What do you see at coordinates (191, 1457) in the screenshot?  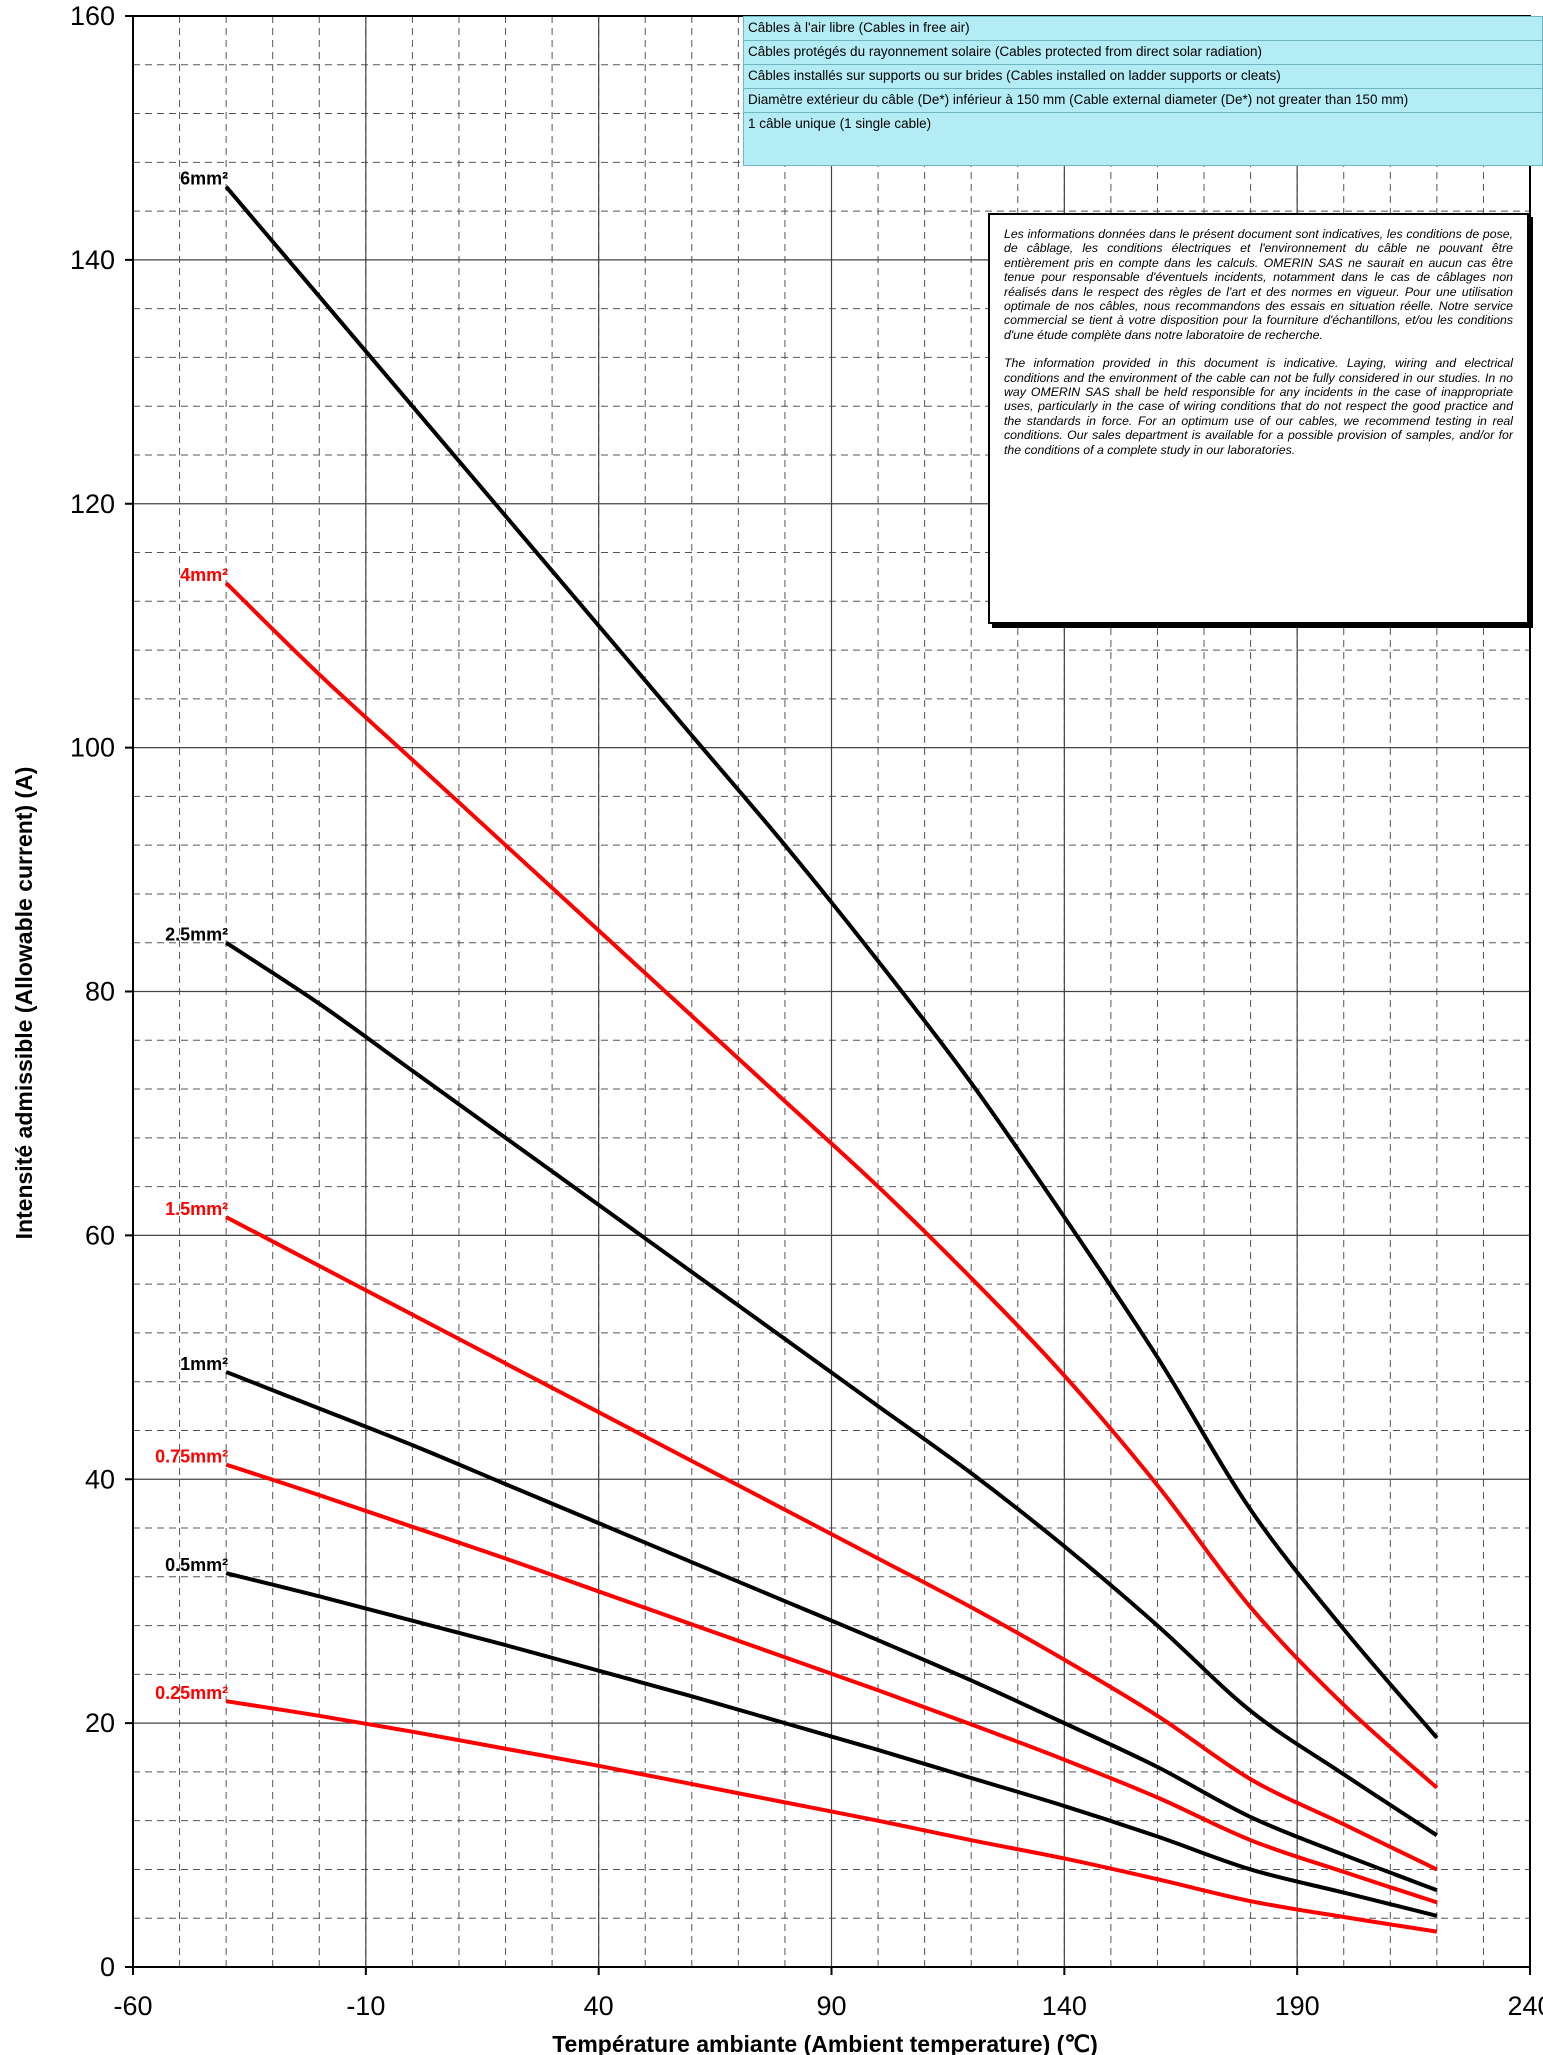 I see `series-label-5: 0.75mm²` at bounding box center [191, 1457].